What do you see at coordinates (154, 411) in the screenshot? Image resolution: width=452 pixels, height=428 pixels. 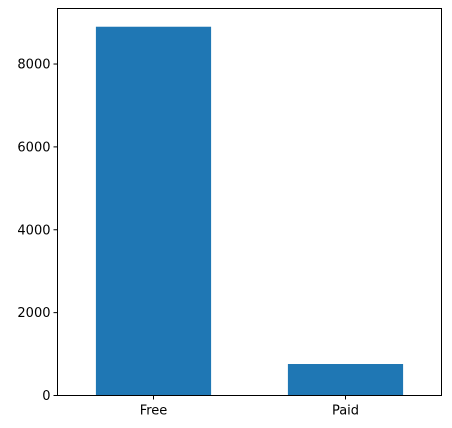 I see `x-tick-label: Free` at bounding box center [154, 411].